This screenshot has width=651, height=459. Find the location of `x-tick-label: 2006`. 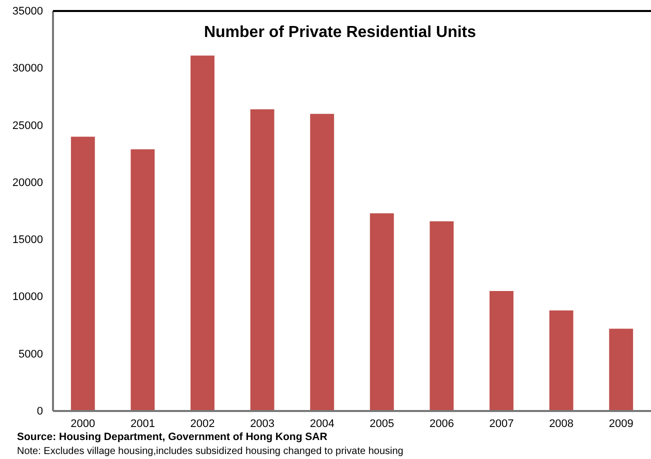

x-tick-label: 2006 is located at coordinates (441, 424).